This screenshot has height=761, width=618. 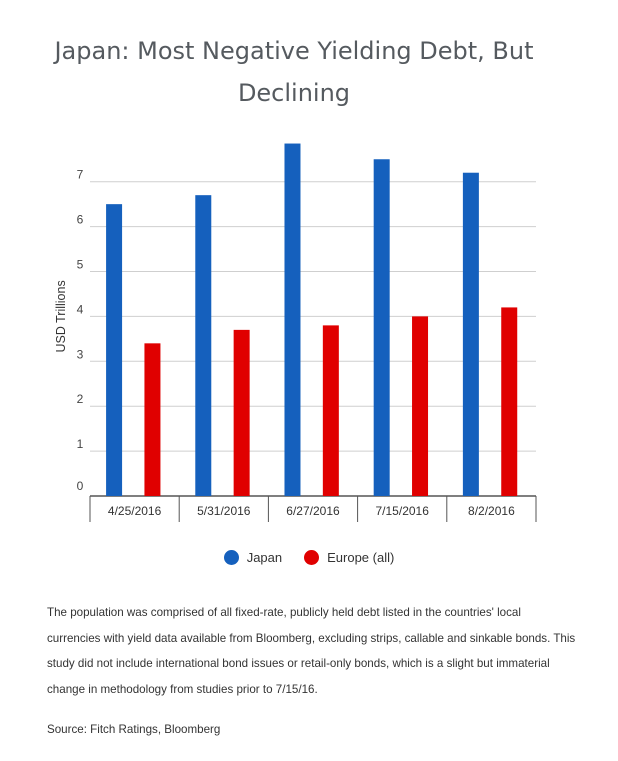 What do you see at coordinates (312, 557) in the screenshot?
I see `legend-swatch-europe` at bounding box center [312, 557].